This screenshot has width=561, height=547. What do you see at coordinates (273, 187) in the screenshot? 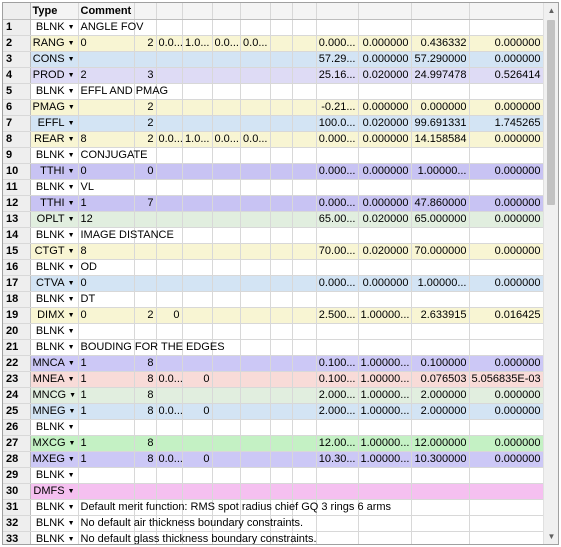
I see `table-row: 11 BLNK ▼ VL` at bounding box center [273, 187].